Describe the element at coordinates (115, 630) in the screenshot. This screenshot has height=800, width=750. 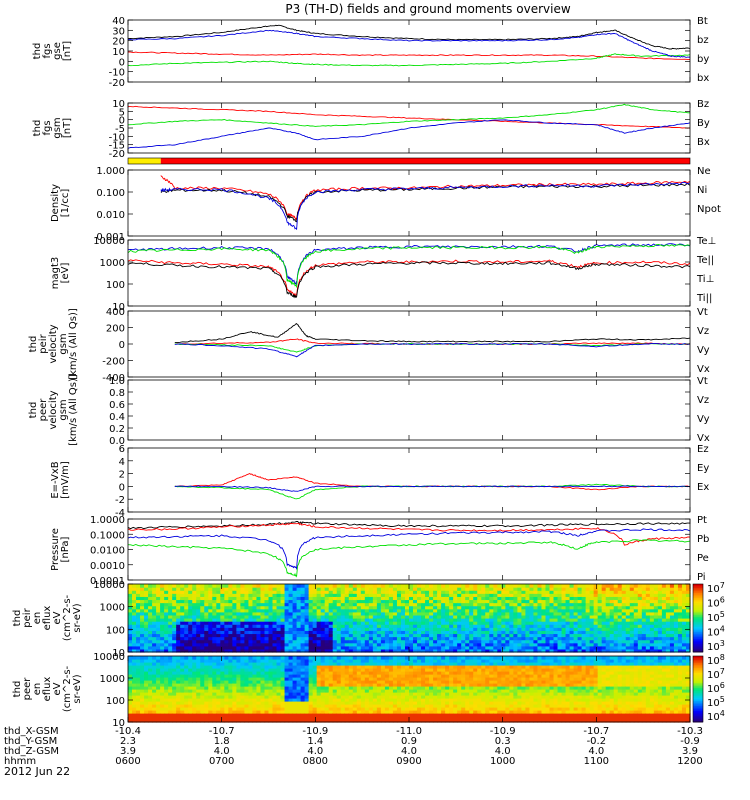
I see `y-tick-label: 100` at that location.